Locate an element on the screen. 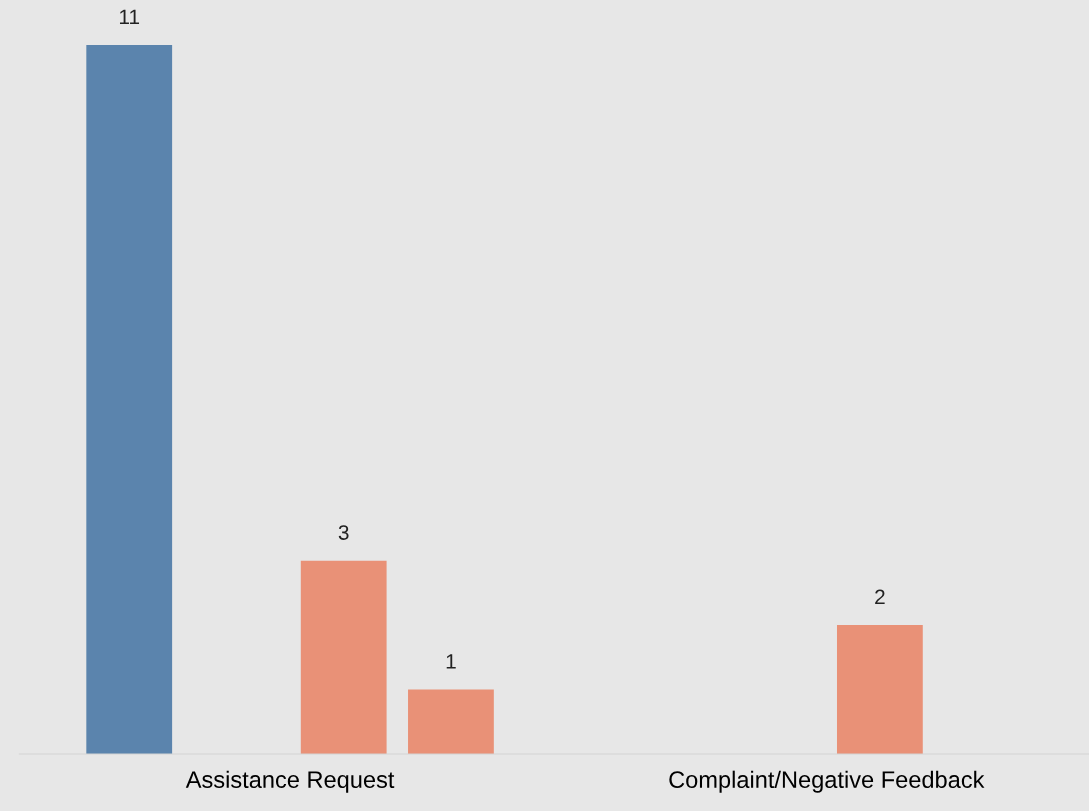  x-tick-label: Complaint/Negative Feedback is located at coordinates (827, 781).